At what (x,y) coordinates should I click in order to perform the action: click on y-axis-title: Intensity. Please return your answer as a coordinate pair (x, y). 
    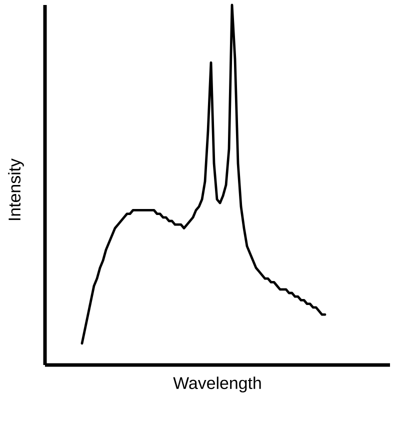
    Looking at the image, I should click on (16, 189).